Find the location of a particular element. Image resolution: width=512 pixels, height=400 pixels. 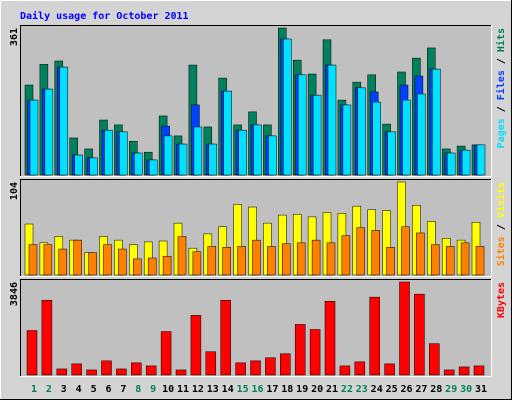

x-tick-label: 4 is located at coordinates (79, 389).